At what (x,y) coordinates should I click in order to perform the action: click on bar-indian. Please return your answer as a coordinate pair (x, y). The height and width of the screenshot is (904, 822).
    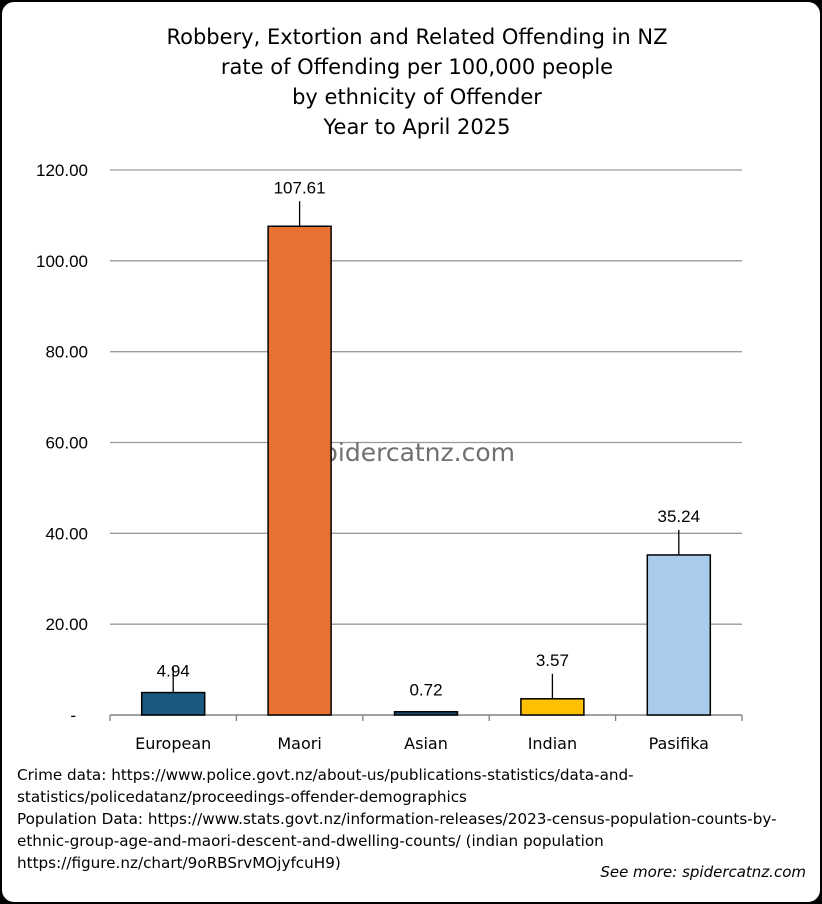
    Looking at the image, I should click on (552, 707).